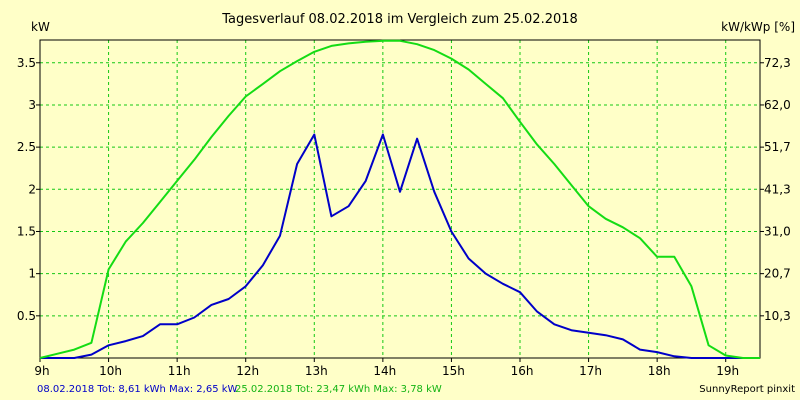 The image size is (800, 400). What do you see at coordinates (26, 231) in the screenshot?
I see `y-tick-label-left: 1.5` at bounding box center [26, 231].